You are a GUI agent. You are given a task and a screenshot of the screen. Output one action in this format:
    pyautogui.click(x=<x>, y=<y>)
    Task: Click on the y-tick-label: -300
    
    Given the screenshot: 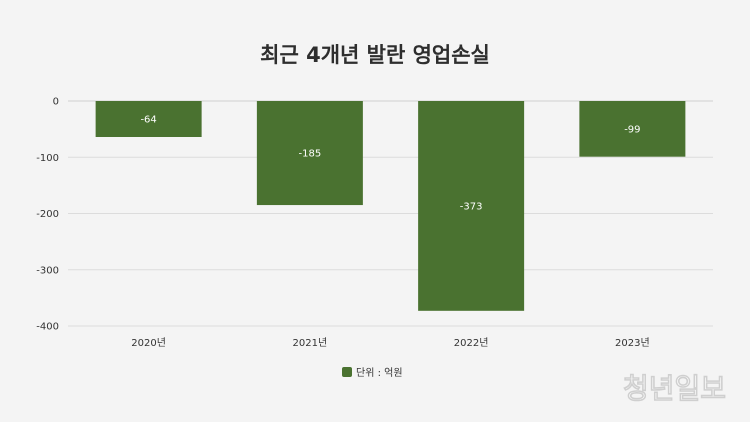 What is the action you would take?
    pyautogui.click(x=47, y=270)
    